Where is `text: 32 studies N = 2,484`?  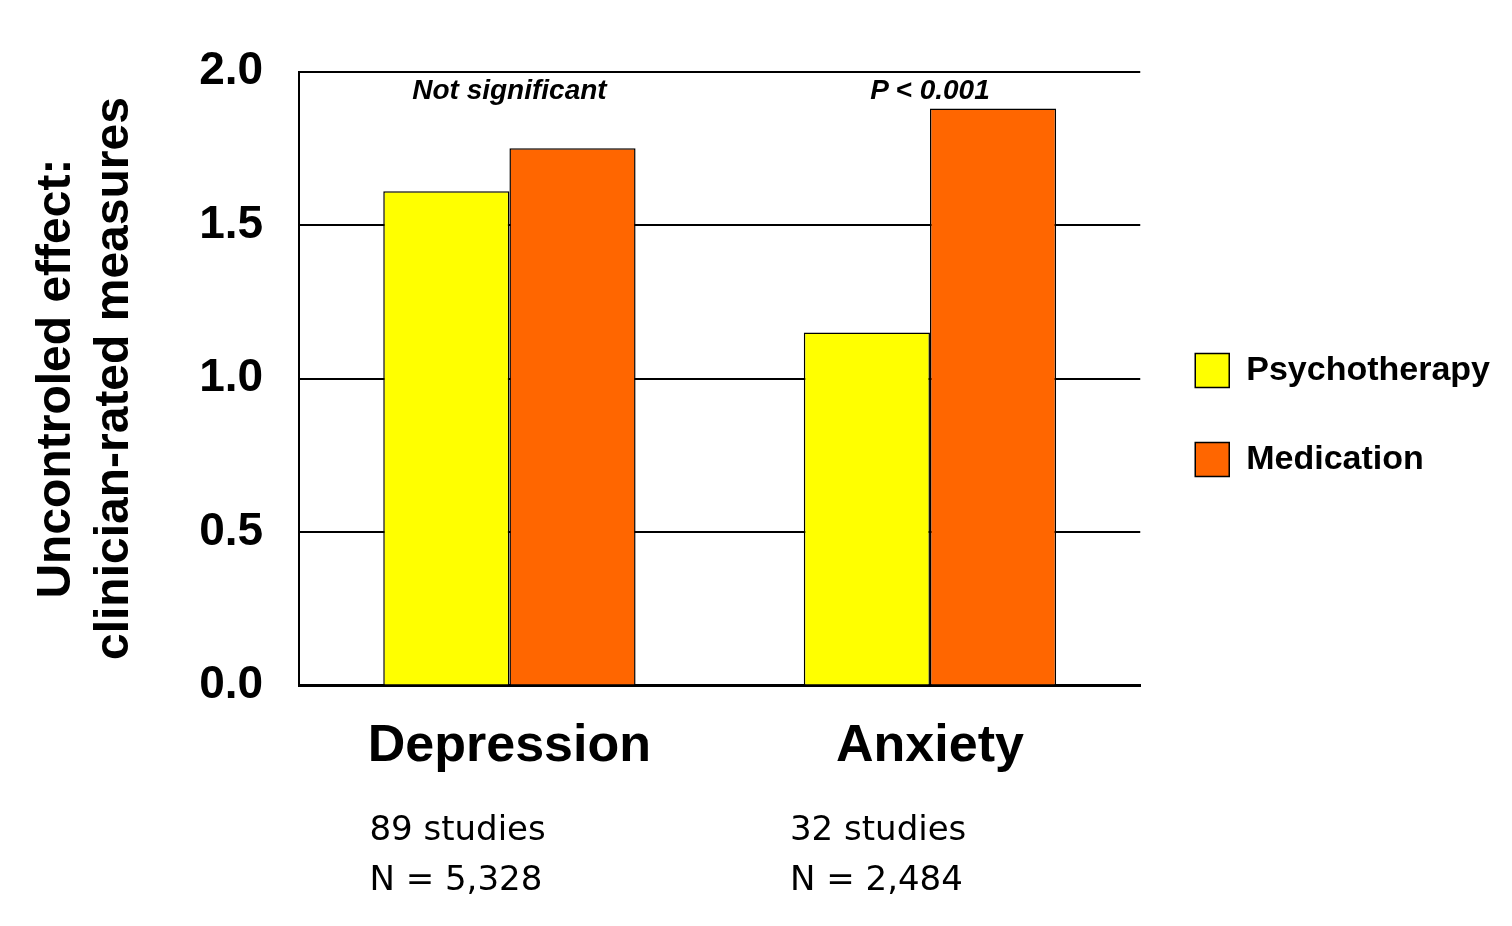 text: 32 studies N = 2,484 is located at coordinates (878, 852).